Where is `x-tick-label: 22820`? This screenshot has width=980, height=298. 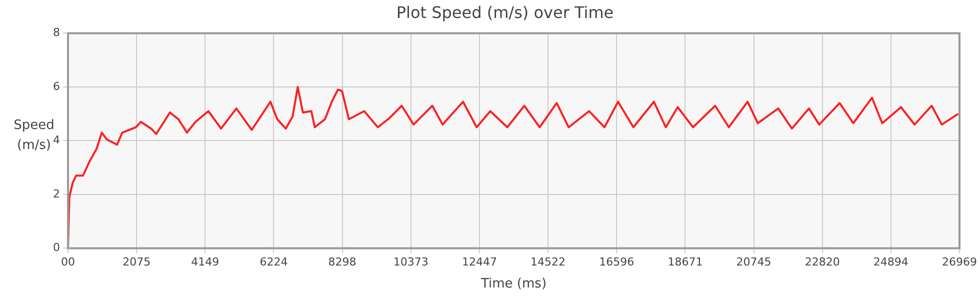 x-tick-label: 22820 is located at coordinates (822, 262).